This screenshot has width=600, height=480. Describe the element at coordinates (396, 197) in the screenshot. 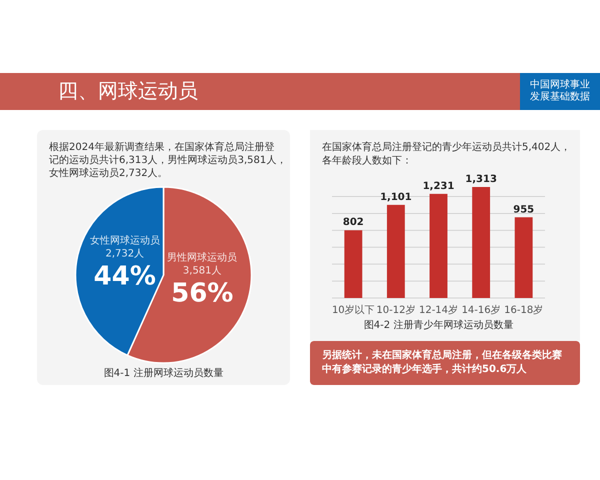

I see `data-label: 1,101` at that location.